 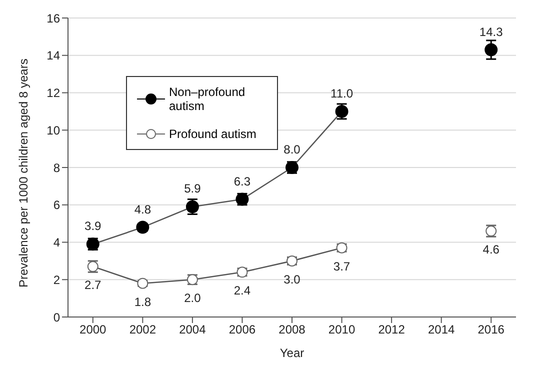 I want to click on data-label: 3.9, so click(x=93, y=226).